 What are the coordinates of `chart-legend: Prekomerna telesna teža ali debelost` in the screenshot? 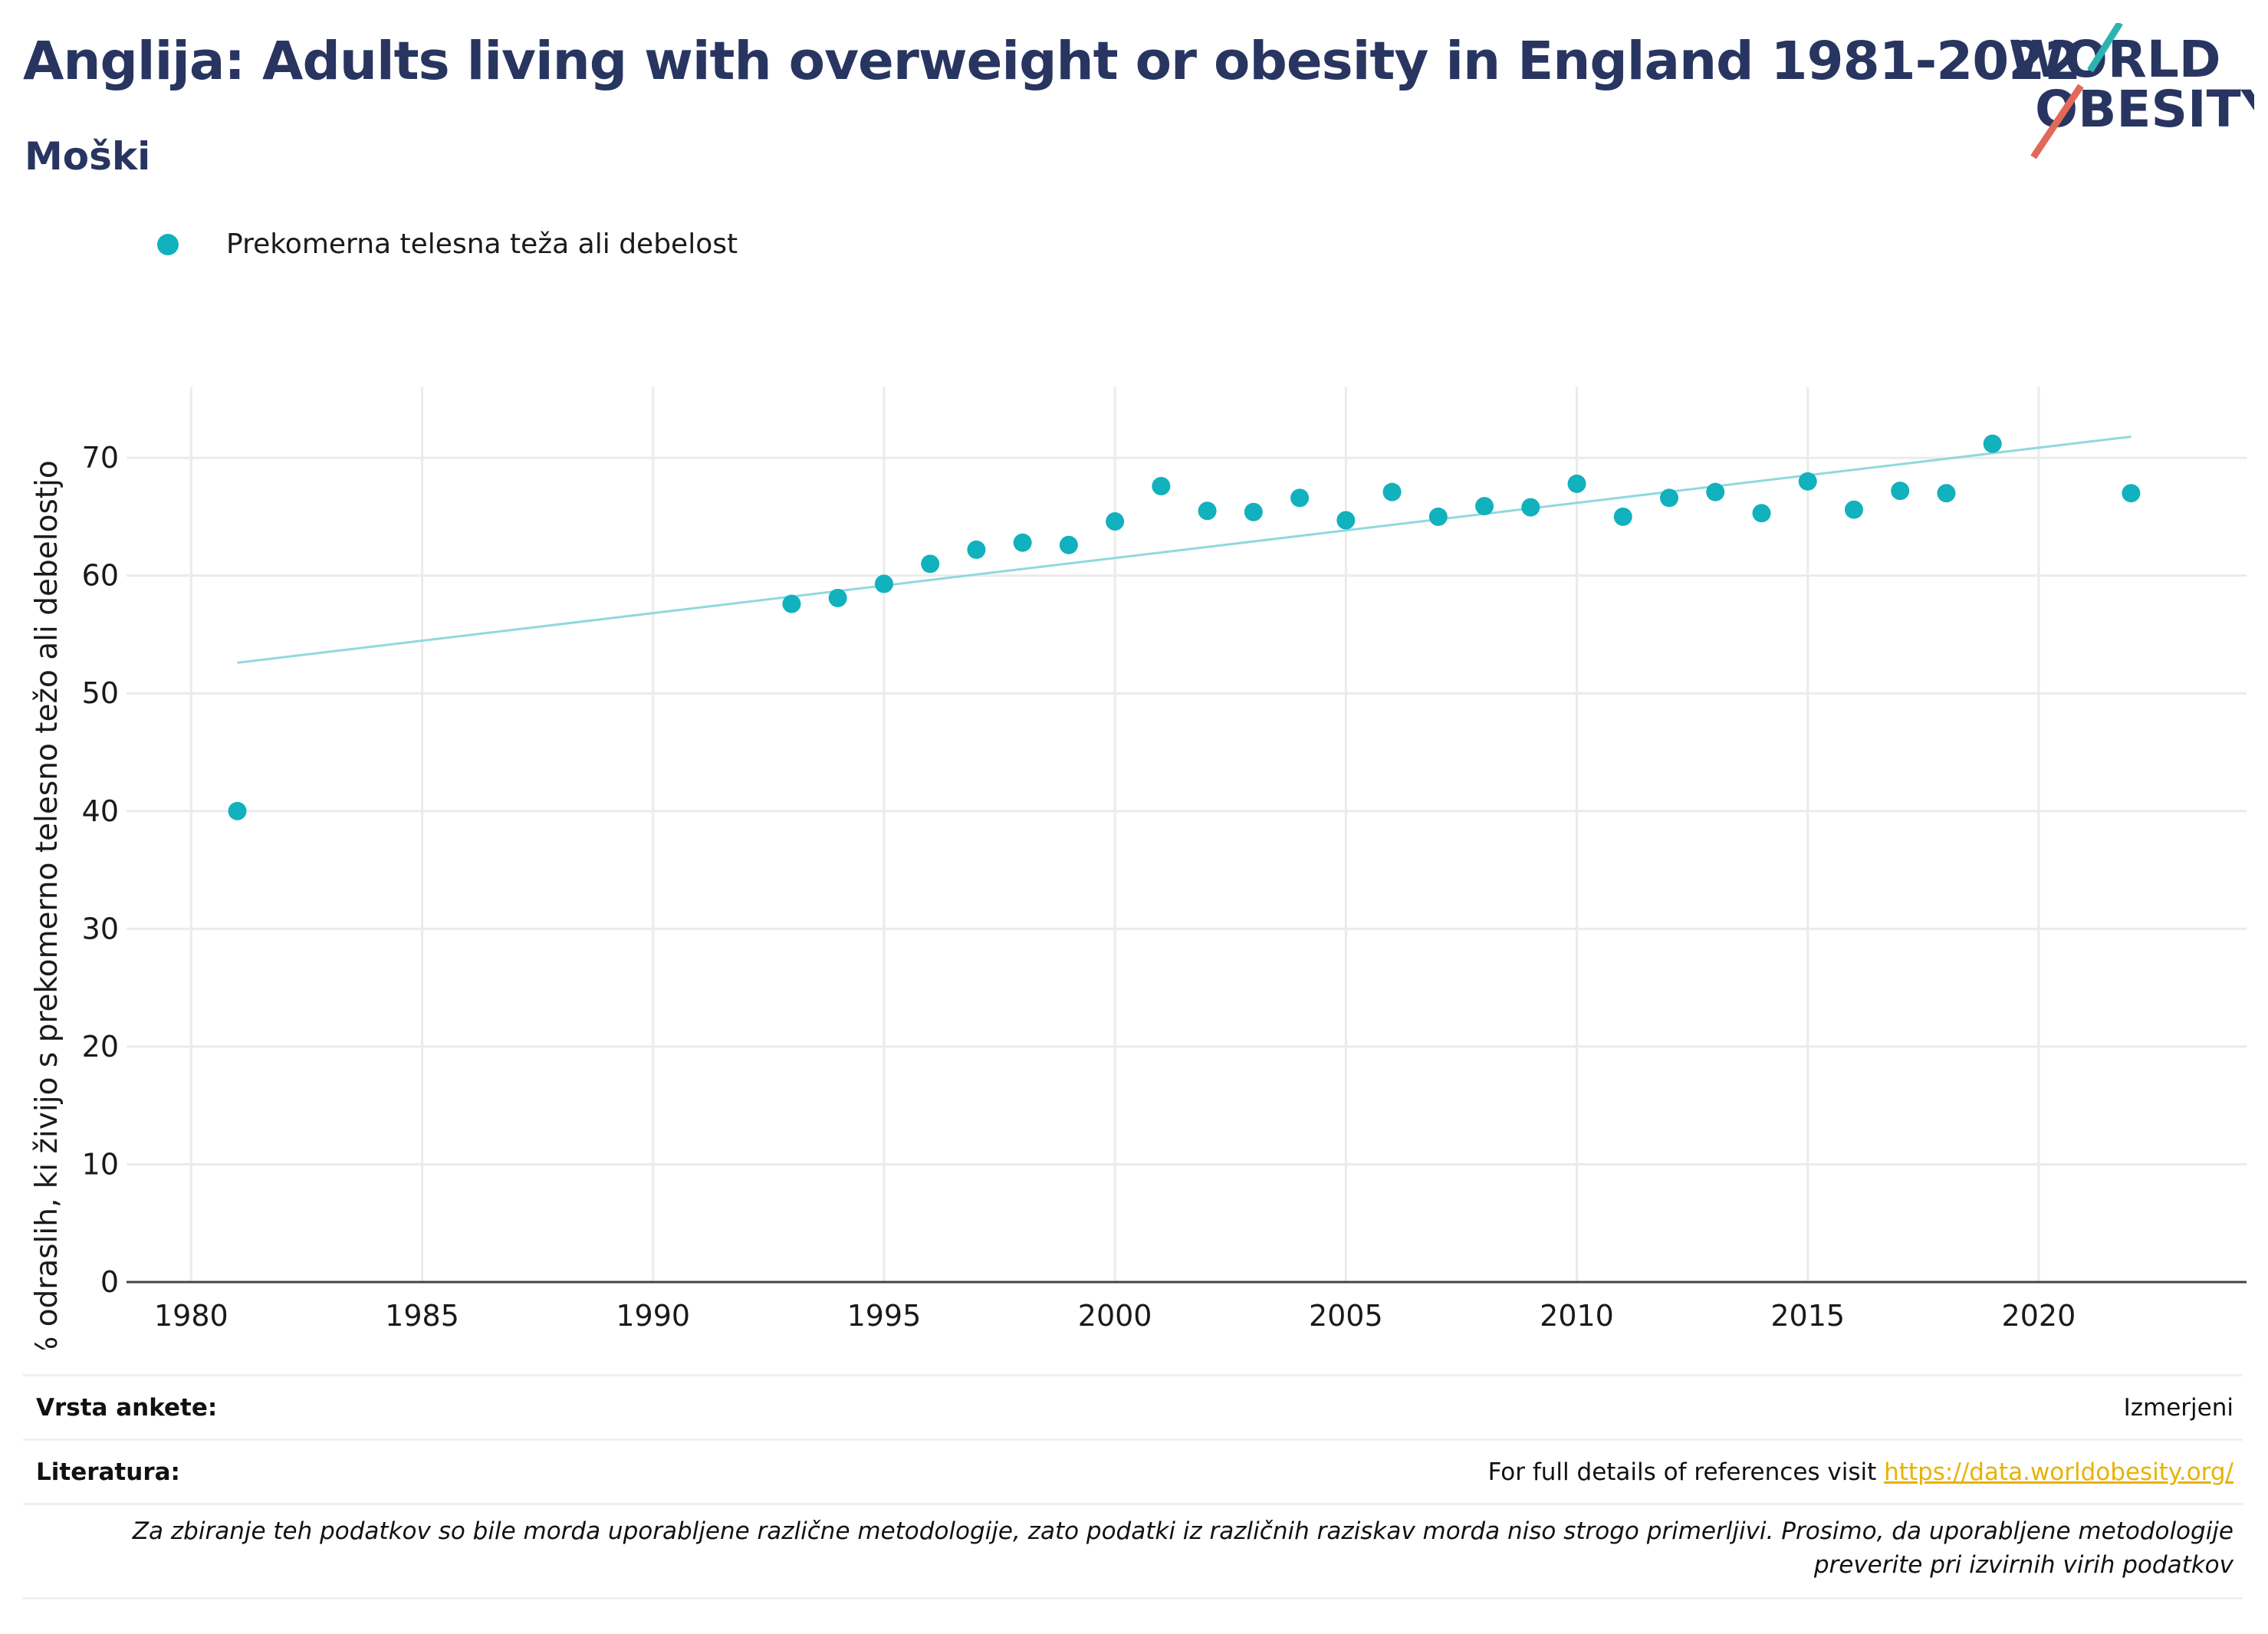 It's located at (447, 244).